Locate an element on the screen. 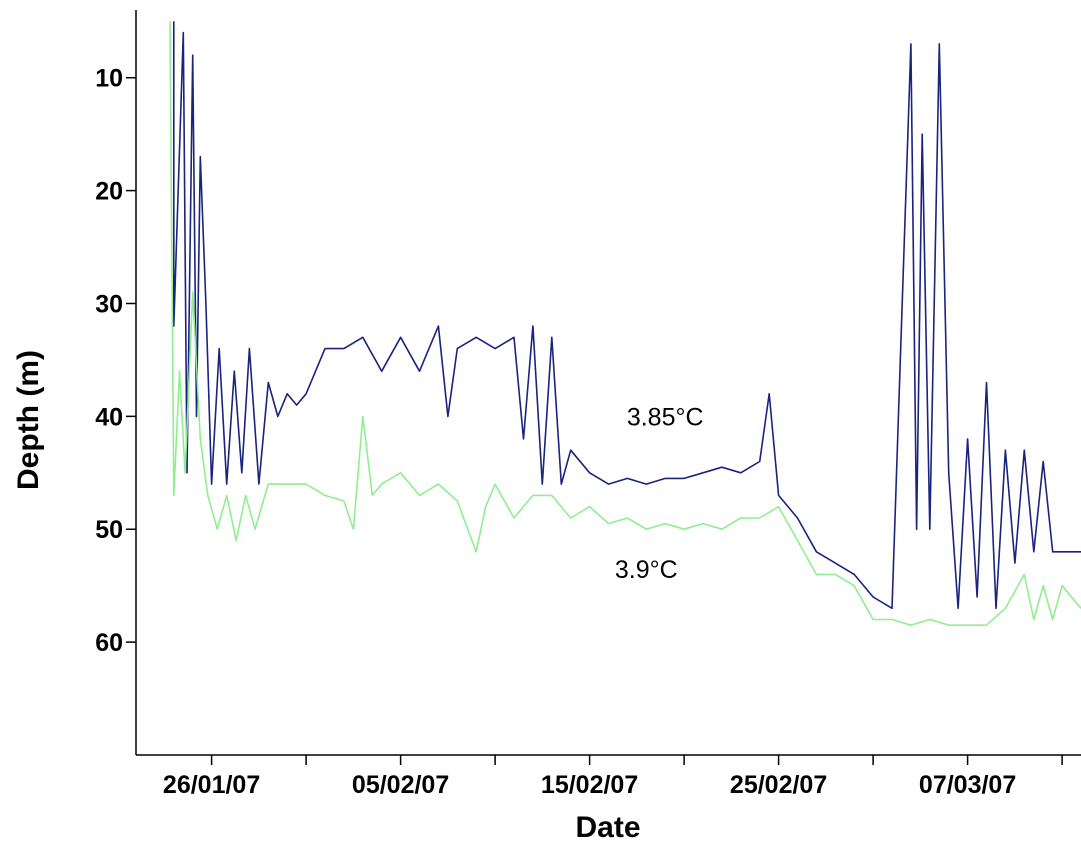  temperature-annotation: 3.9°C is located at coordinates (646, 570).